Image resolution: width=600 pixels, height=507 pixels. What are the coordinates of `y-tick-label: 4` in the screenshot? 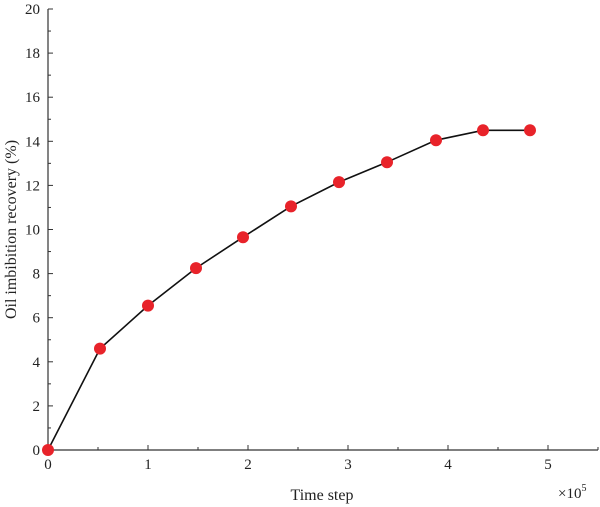 It's located at (37, 363).